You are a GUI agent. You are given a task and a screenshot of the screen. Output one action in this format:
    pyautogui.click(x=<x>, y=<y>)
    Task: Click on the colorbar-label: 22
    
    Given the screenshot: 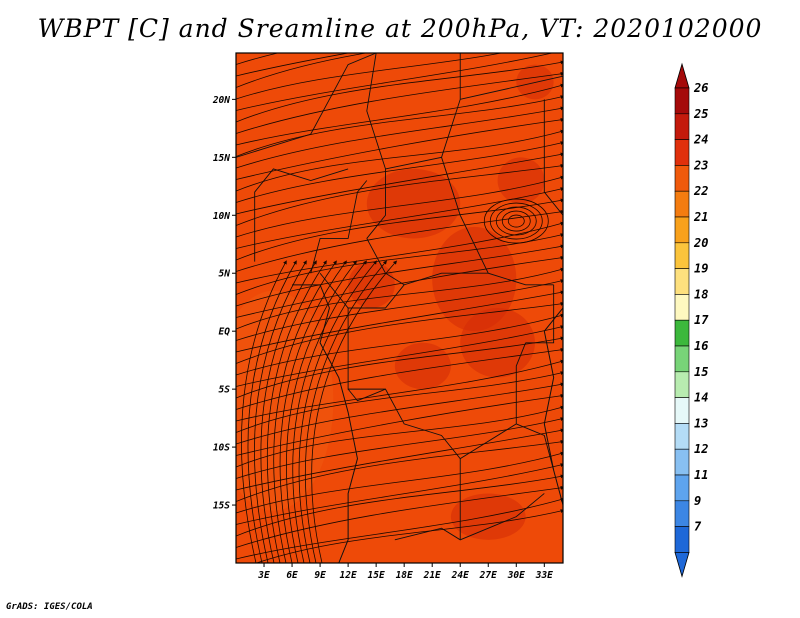 What is the action you would take?
    pyautogui.click(x=700, y=191)
    